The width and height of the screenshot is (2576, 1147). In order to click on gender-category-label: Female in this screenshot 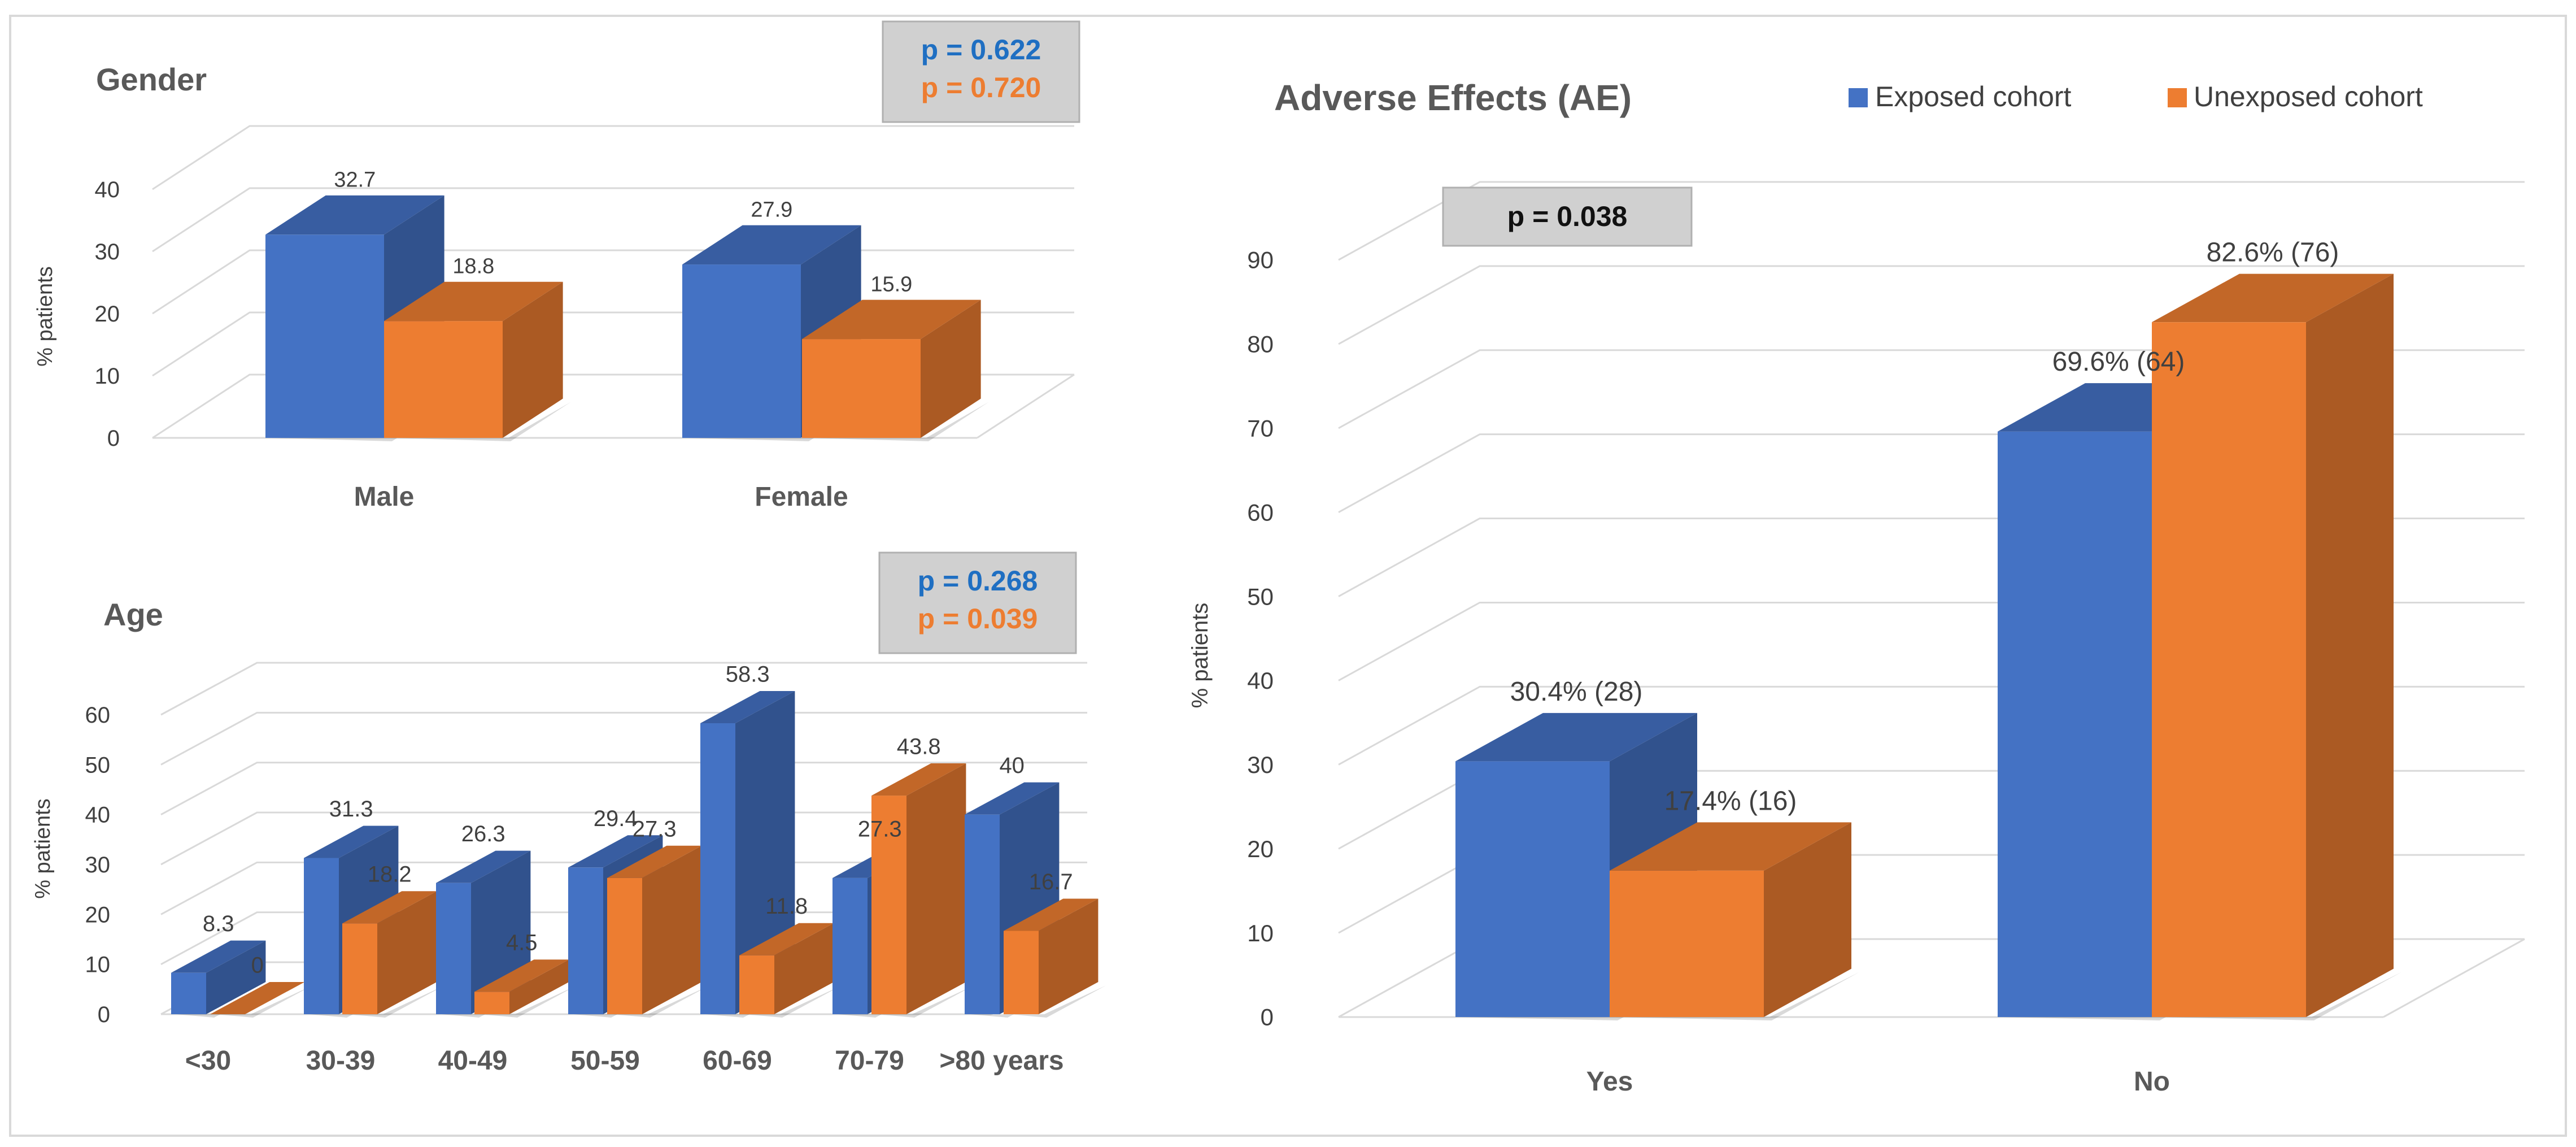, I will do `click(801, 497)`.